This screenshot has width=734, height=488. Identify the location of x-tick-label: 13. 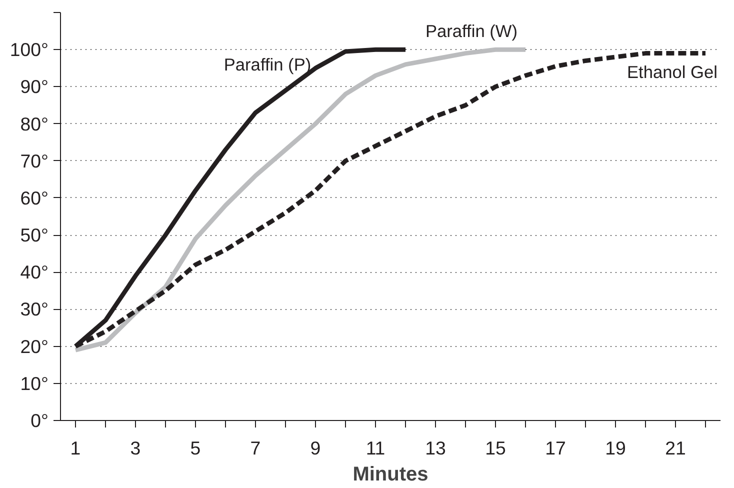
(435, 448).